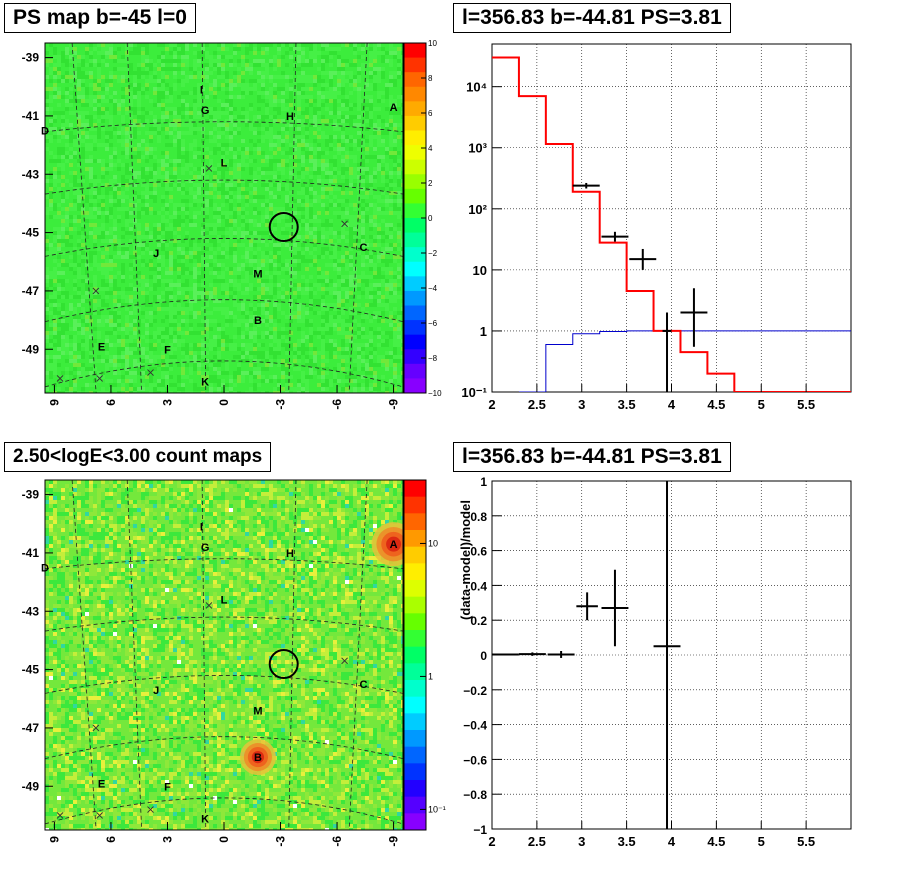 Image resolution: width=898 pixels, height=880 pixels. I want to click on y-tick-label: -45, so click(31, 233).